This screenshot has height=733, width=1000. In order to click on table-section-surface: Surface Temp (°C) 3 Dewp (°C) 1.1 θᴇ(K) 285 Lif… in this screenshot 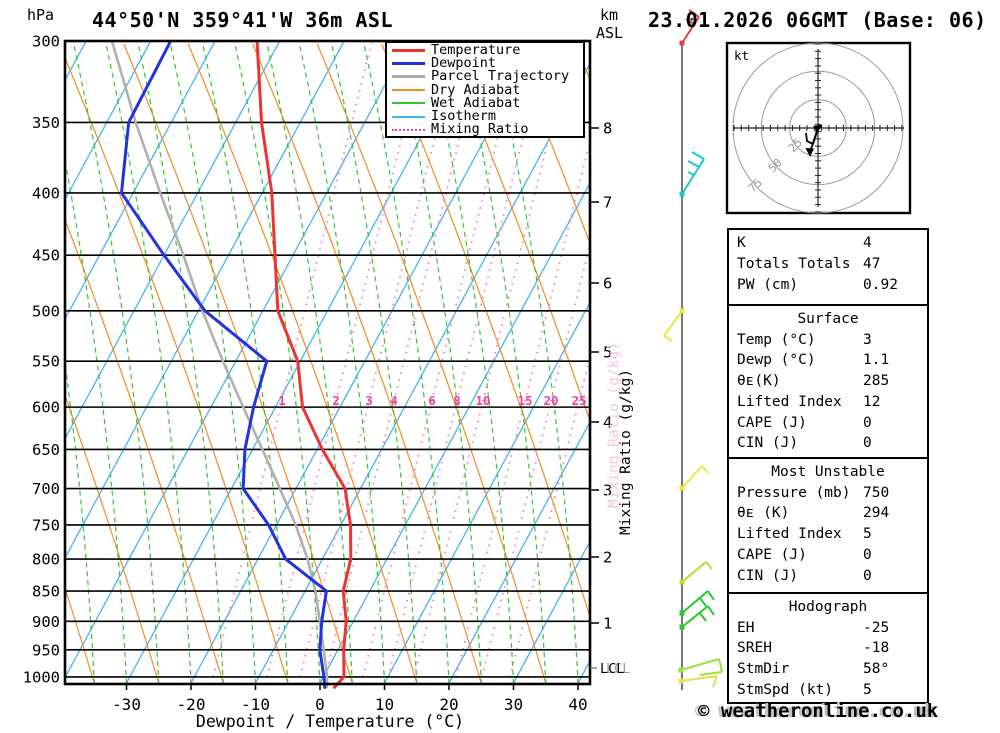, I will do `click(828, 380)`.